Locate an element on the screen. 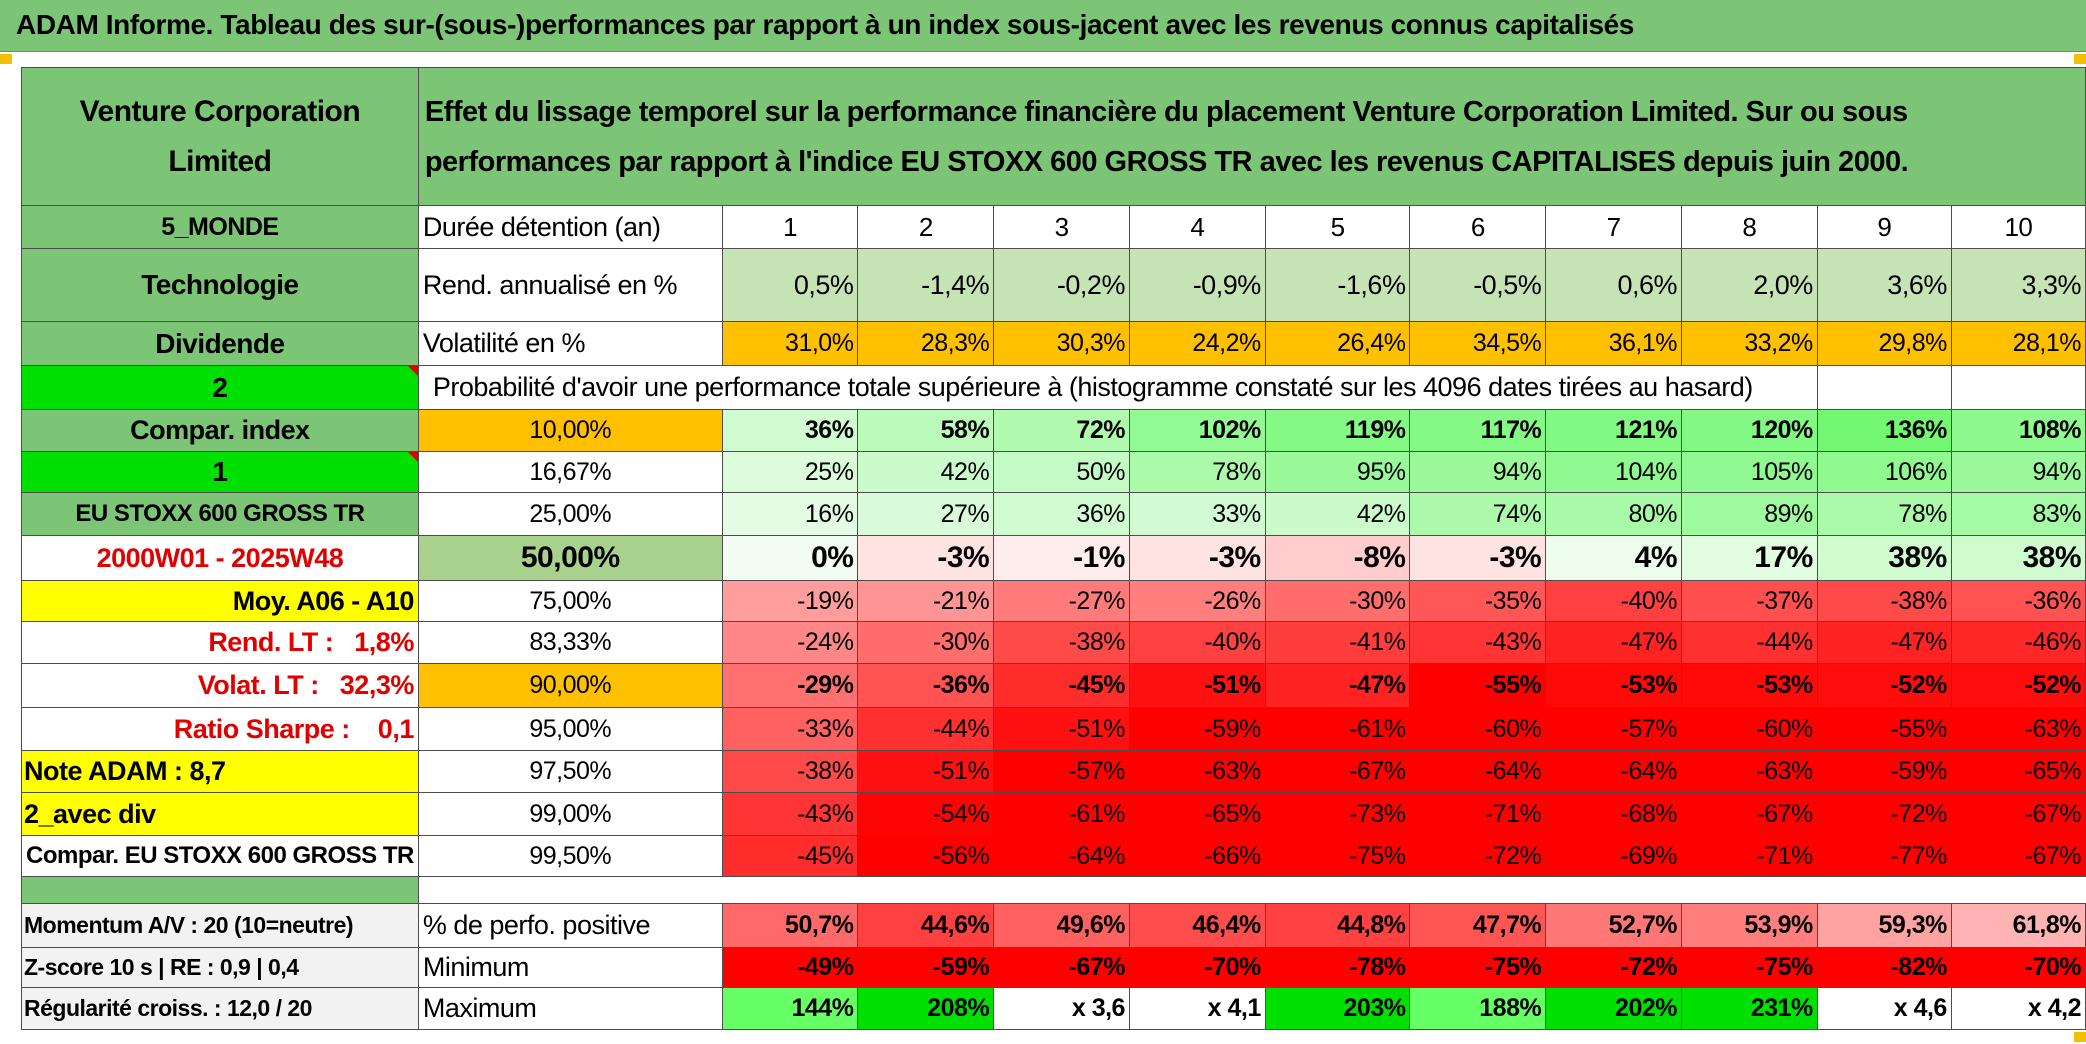 The height and width of the screenshot is (1044, 2086). prob-cell: 78% is located at coordinates (1884, 514).